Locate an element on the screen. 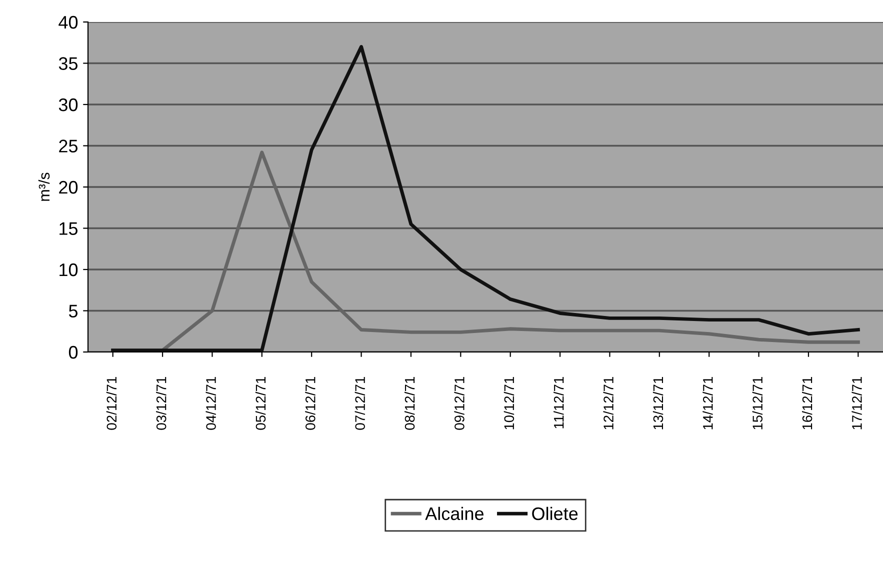 The height and width of the screenshot is (588, 883). y-tick-label: 35 is located at coordinates (68, 63).